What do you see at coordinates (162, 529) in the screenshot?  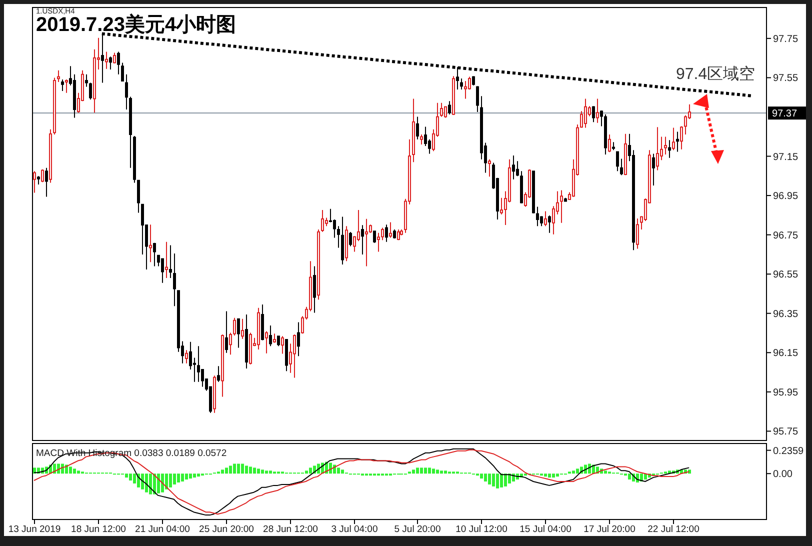 I see `x-tick-label: 21 Jun 04:00` at bounding box center [162, 529].